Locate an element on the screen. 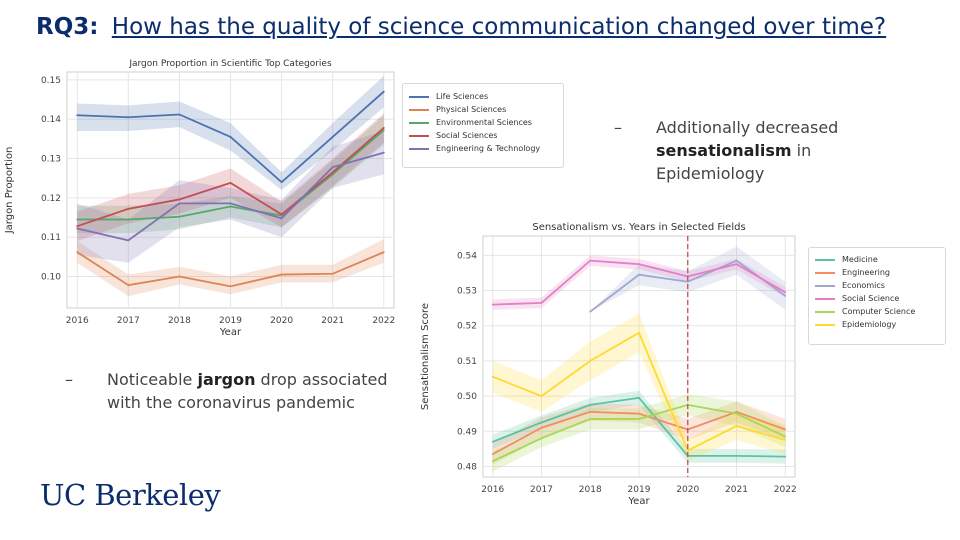  y-tick-label: 0.14 is located at coordinates (51, 120).